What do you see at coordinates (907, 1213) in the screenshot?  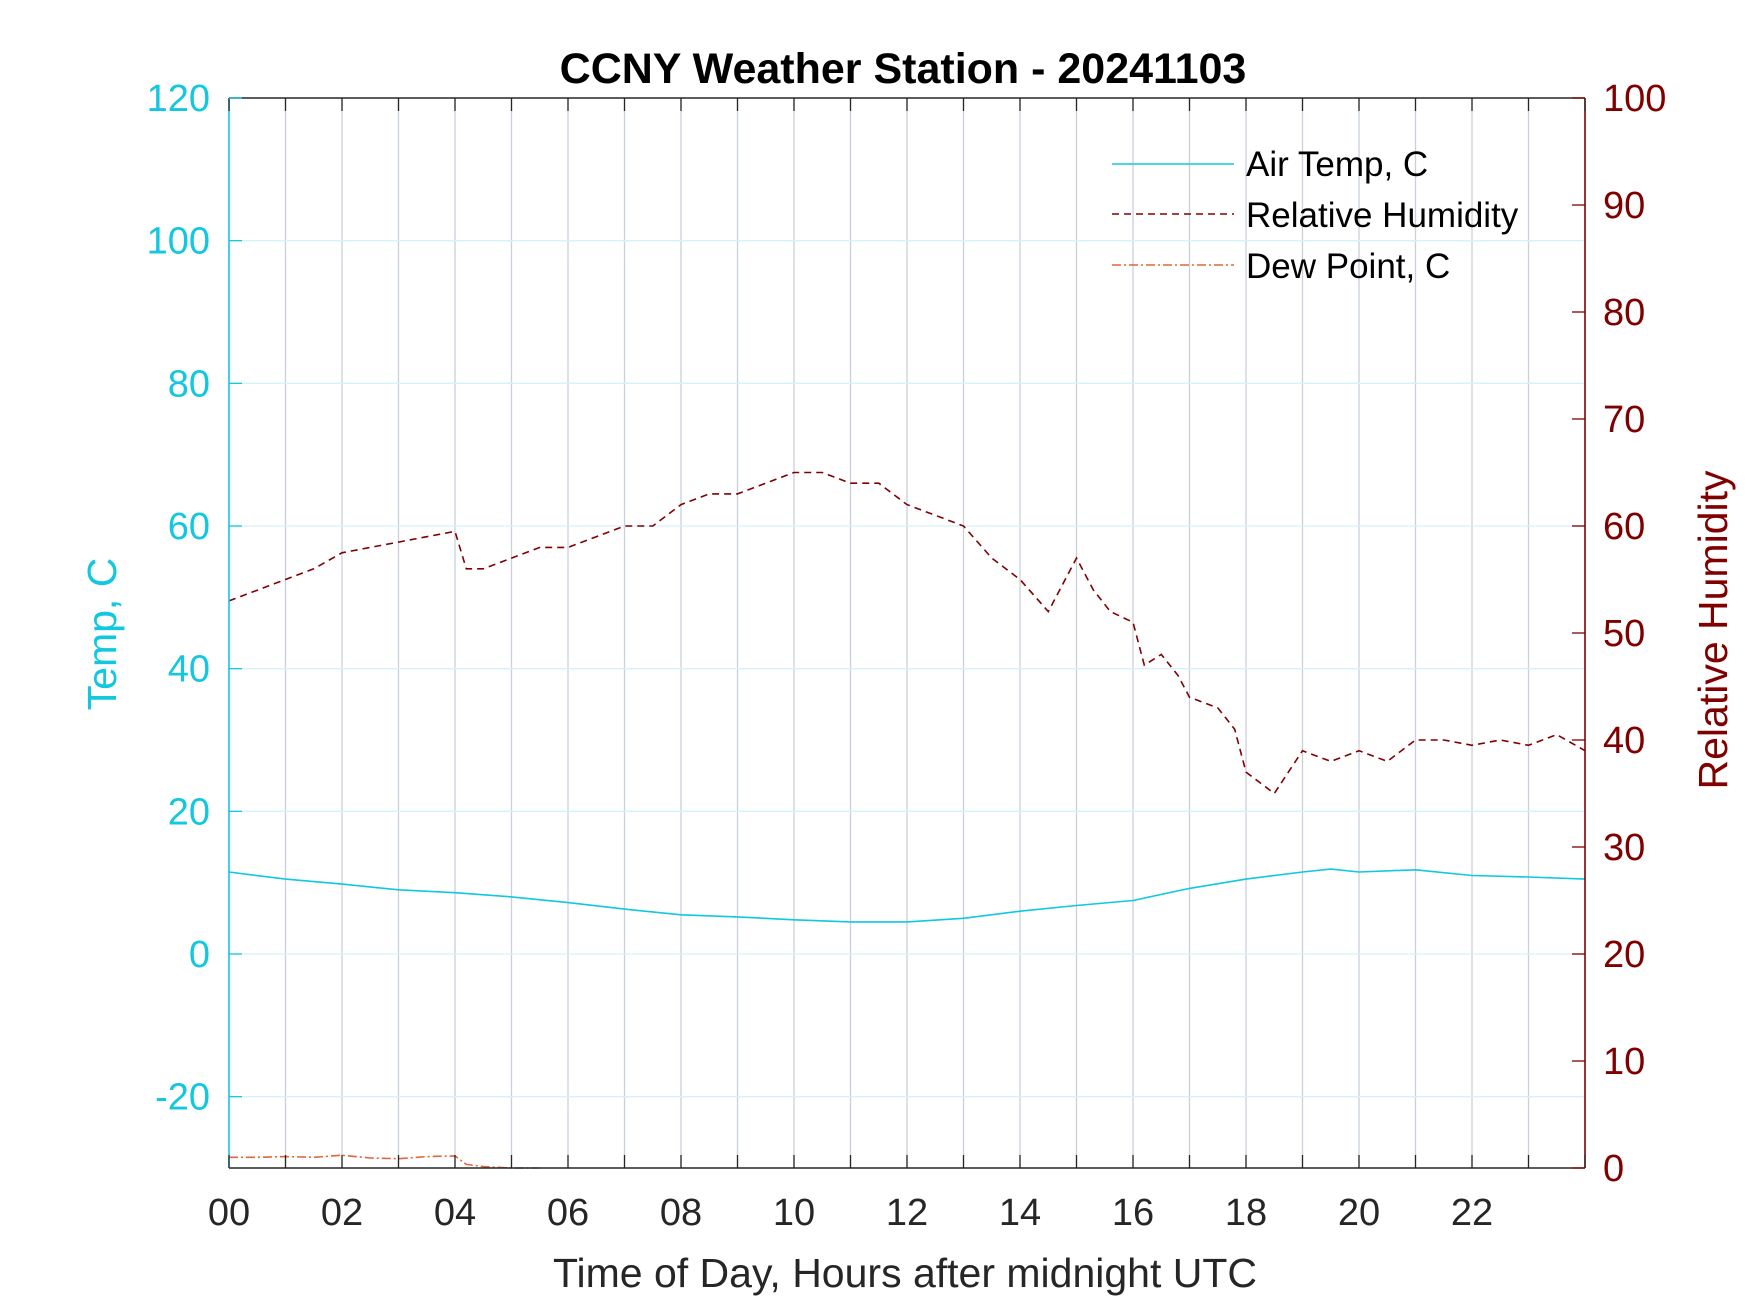 I see `x-tick-label: 12` at bounding box center [907, 1213].